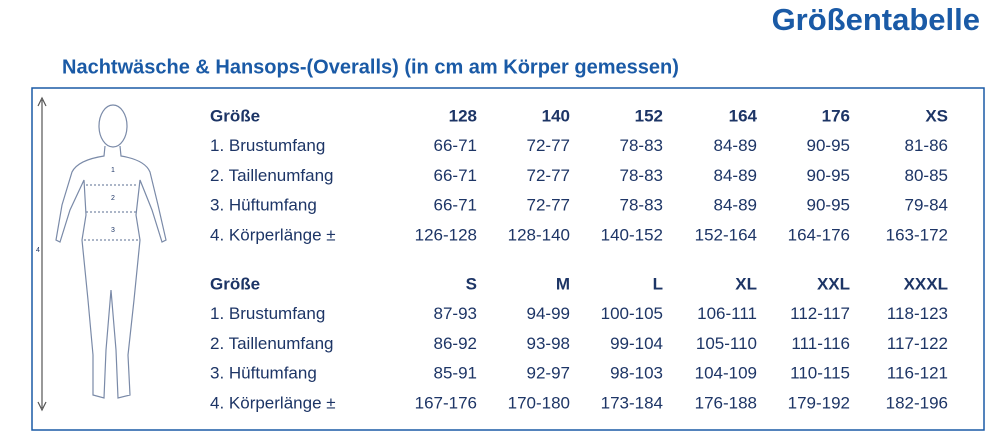 This screenshot has width=1000, height=436. What do you see at coordinates (563, 283) in the screenshot?
I see `table-header: M` at bounding box center [563, 283].